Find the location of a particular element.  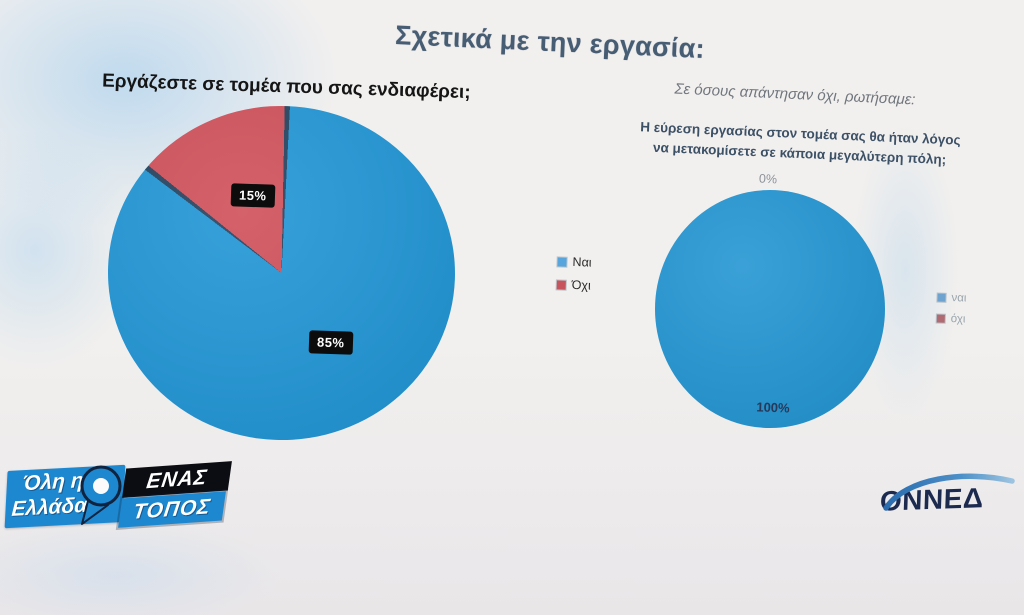

interest-chart-title: Εργάζεστε σε τομέα που σας ενδιαφέρει; is located at coordinates (286, 87).